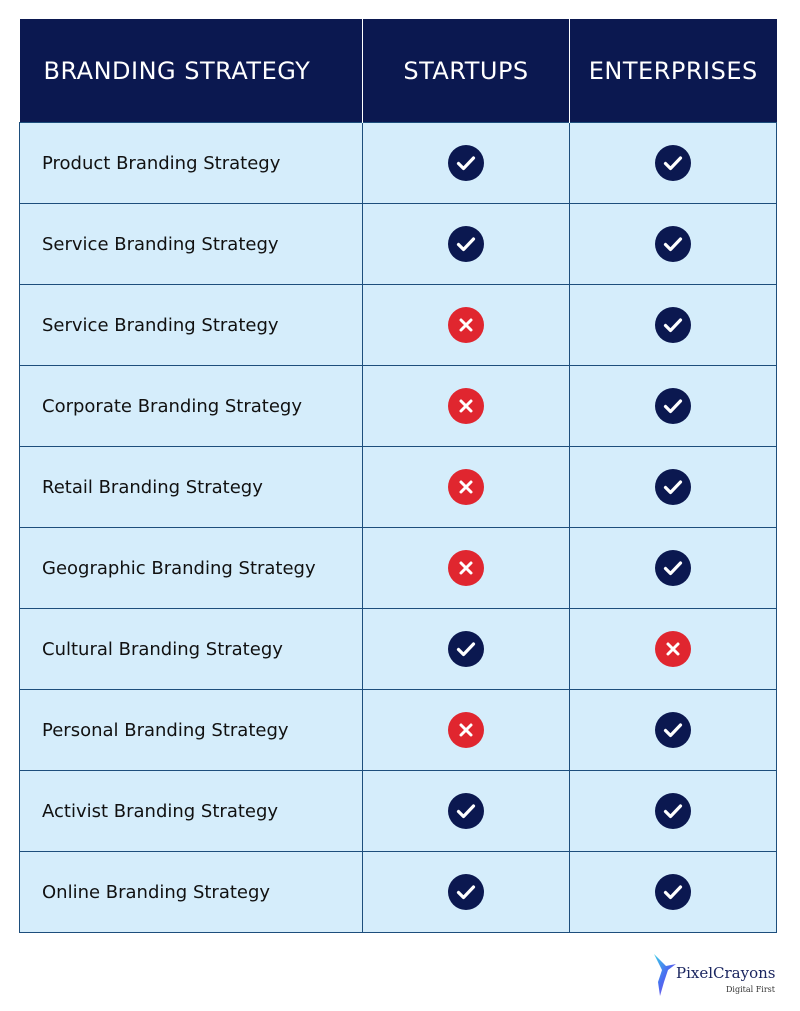 Image resolution: width=800 pixels, height=1011 pixels. I want to click on header-enterprises: ENTERPRISES, so click(673, 71).